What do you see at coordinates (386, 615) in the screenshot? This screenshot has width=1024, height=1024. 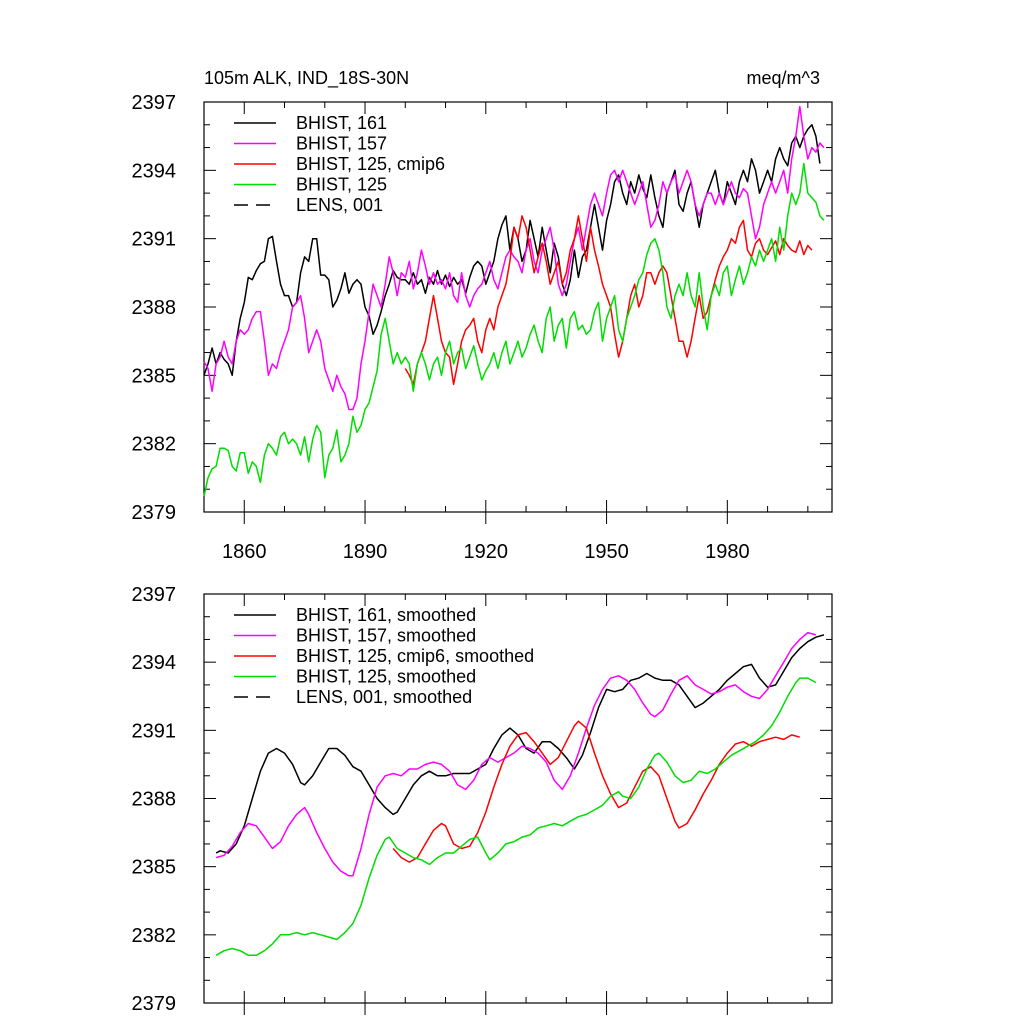 I see `legend-label: BHIST, 161, smoothed` at bounding box center [386, 615].